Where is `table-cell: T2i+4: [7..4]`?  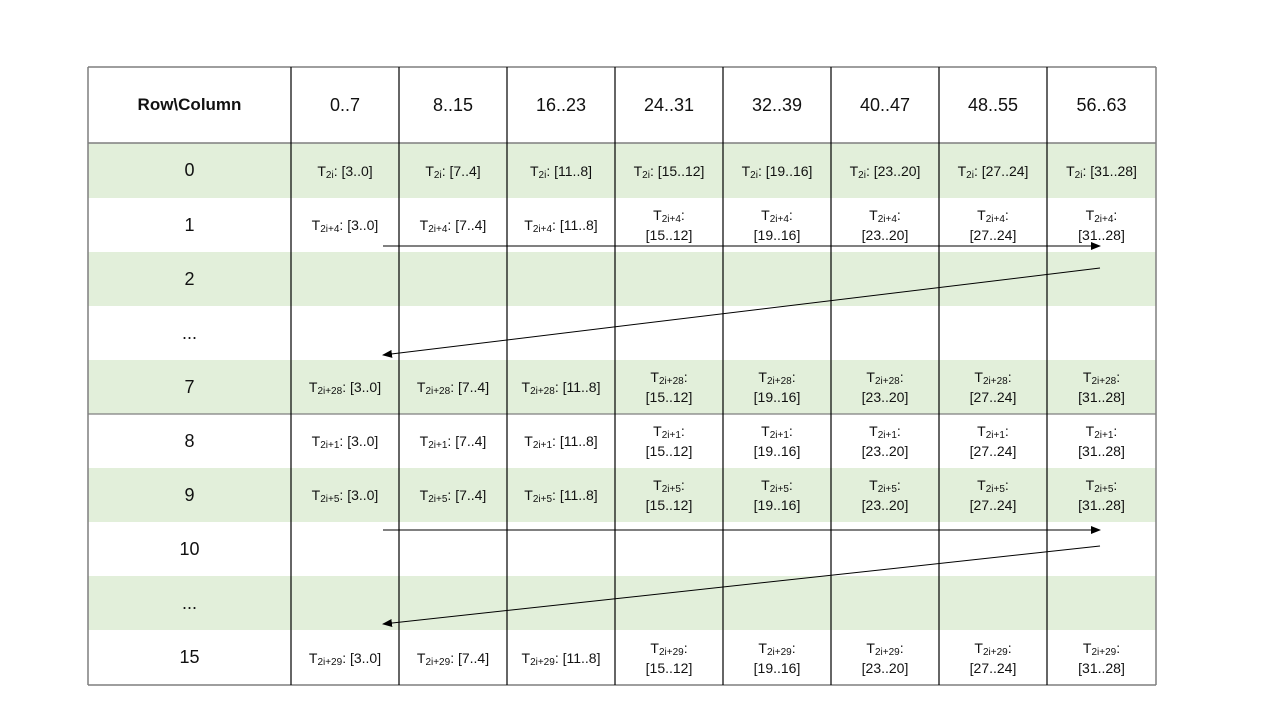 table-cell: T2i+4: [7..4] is located at coordinates (453, 226).